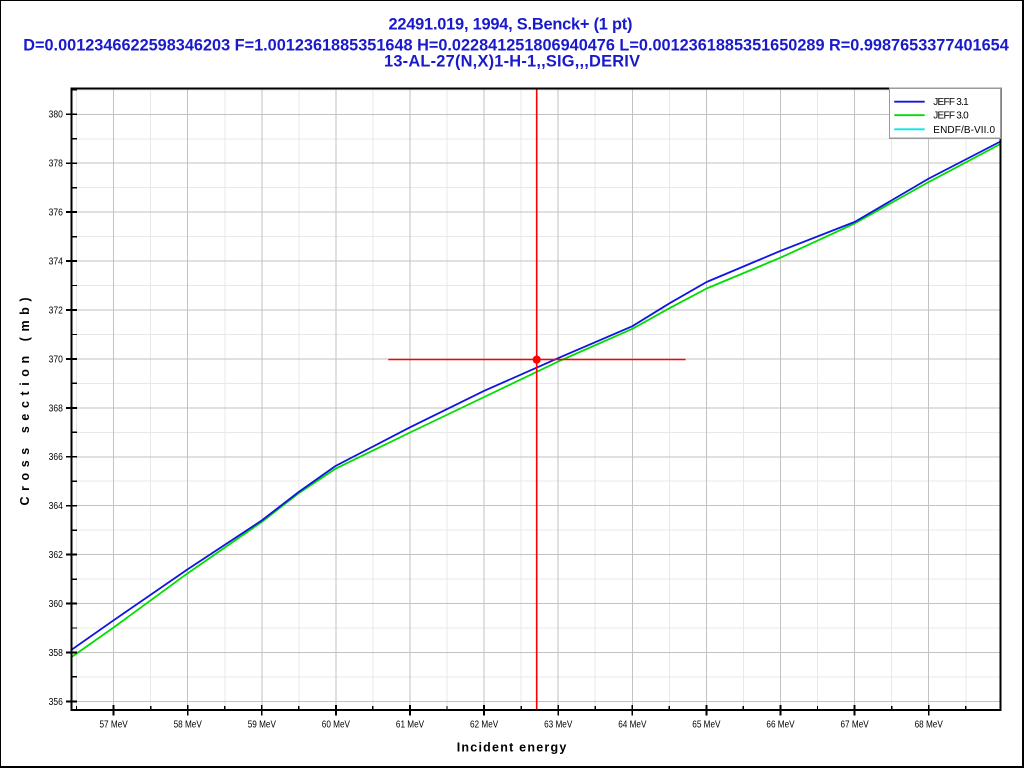  What do you see at coordinates (113, 724) in the screenshot?
I see `svg-text: 57 MeV` at bounding box center [113, 724].